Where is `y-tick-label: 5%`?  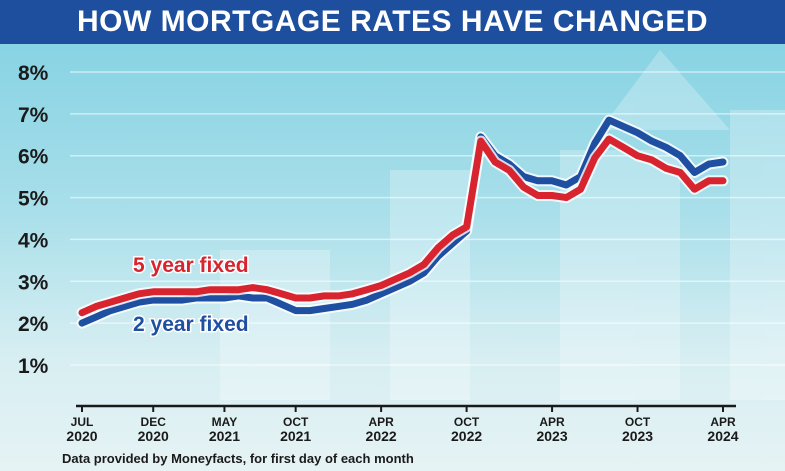 y-tick-label: 5% is located at coordinates (33, 199).